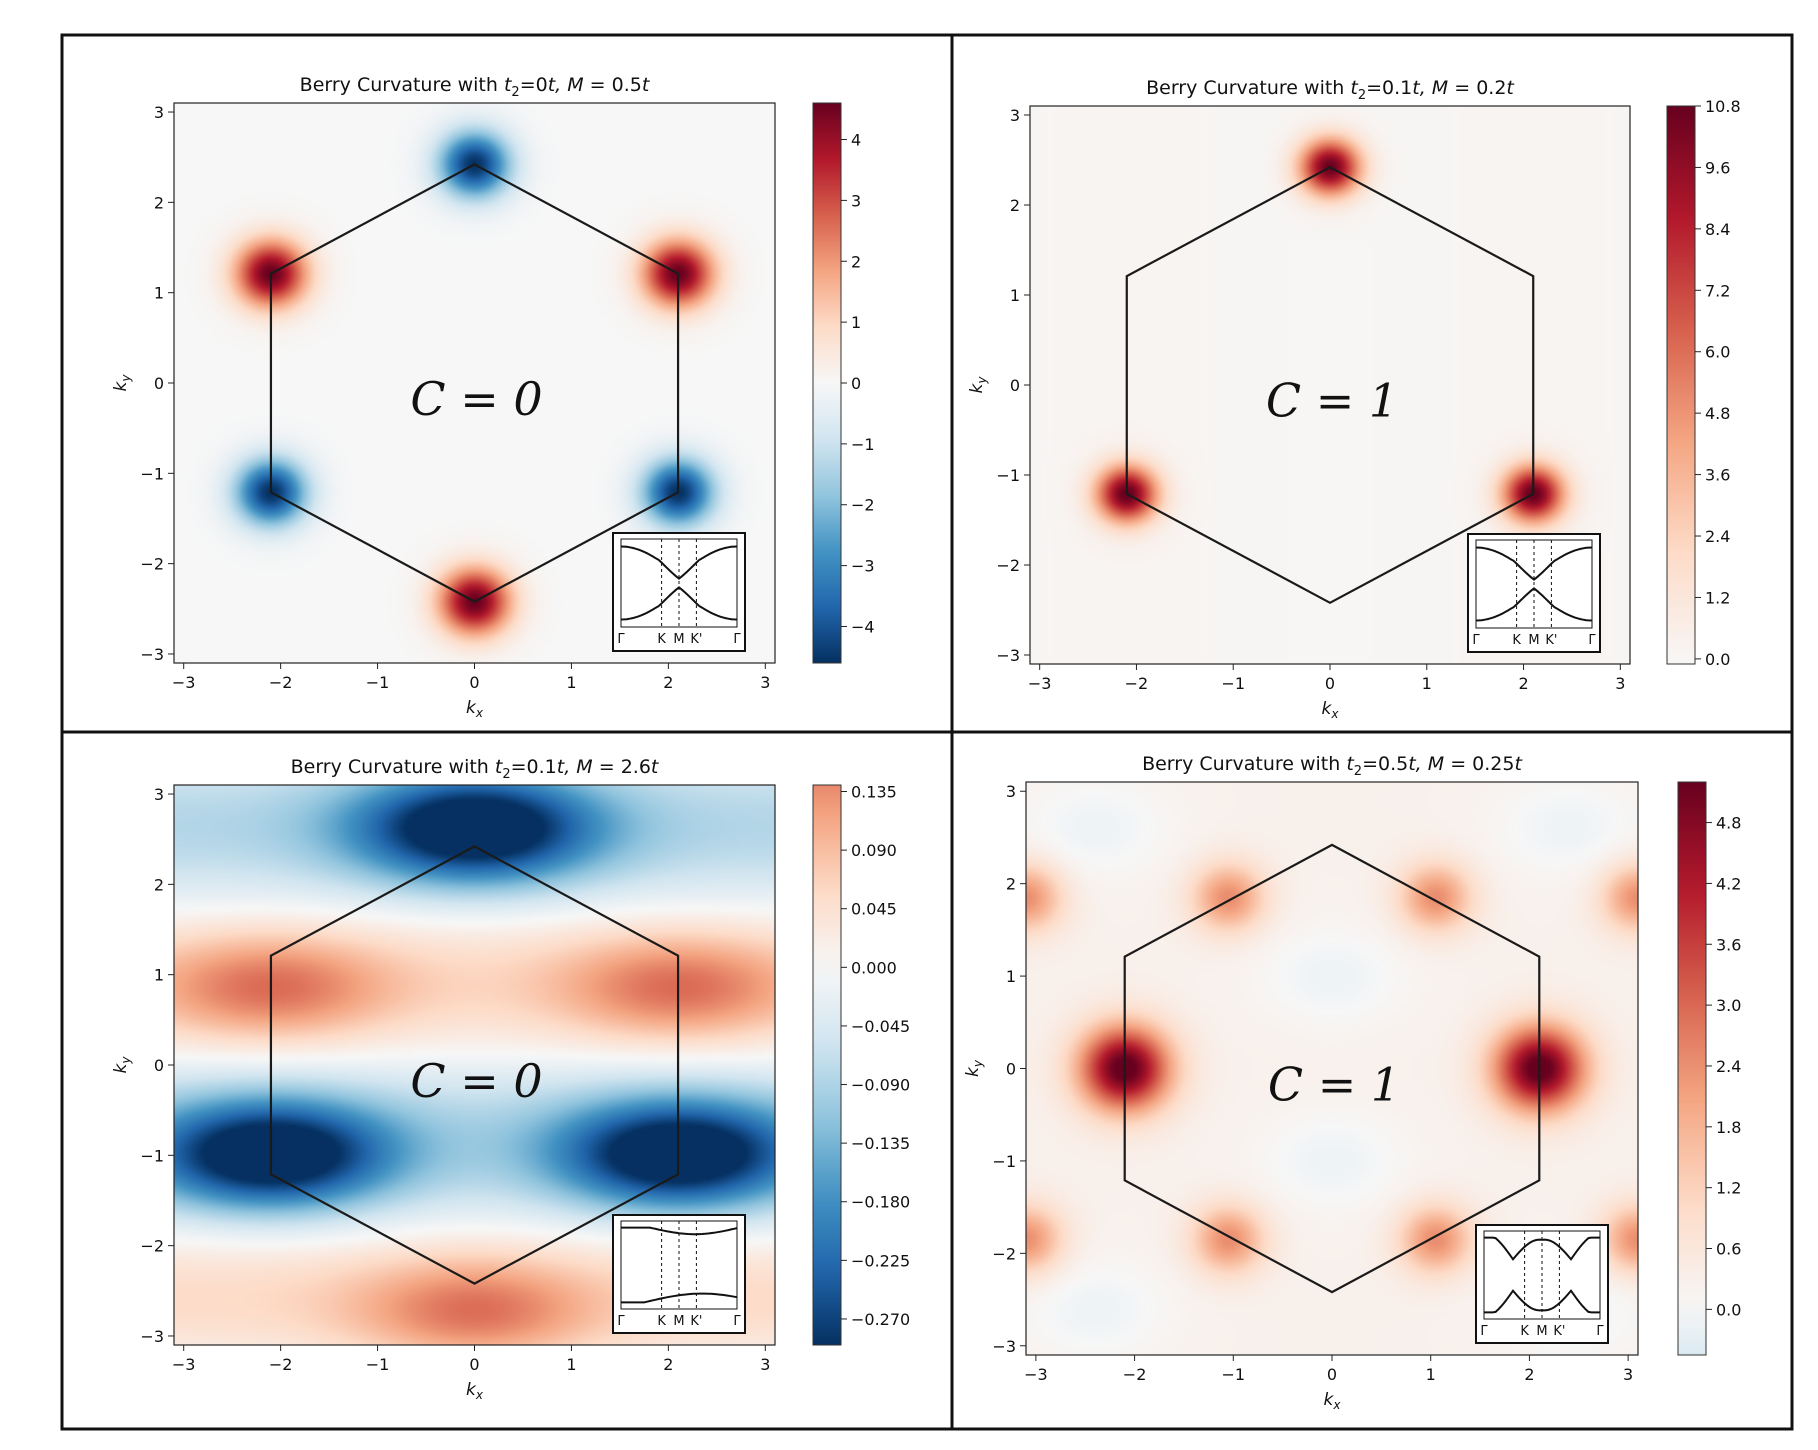 The width and height of the screenshot is (1818, 1450). What do you see at coordinates (863, 626) in the screenshot?
I see `colorbar-tick-label: −4` at bounding box center [863, 626].